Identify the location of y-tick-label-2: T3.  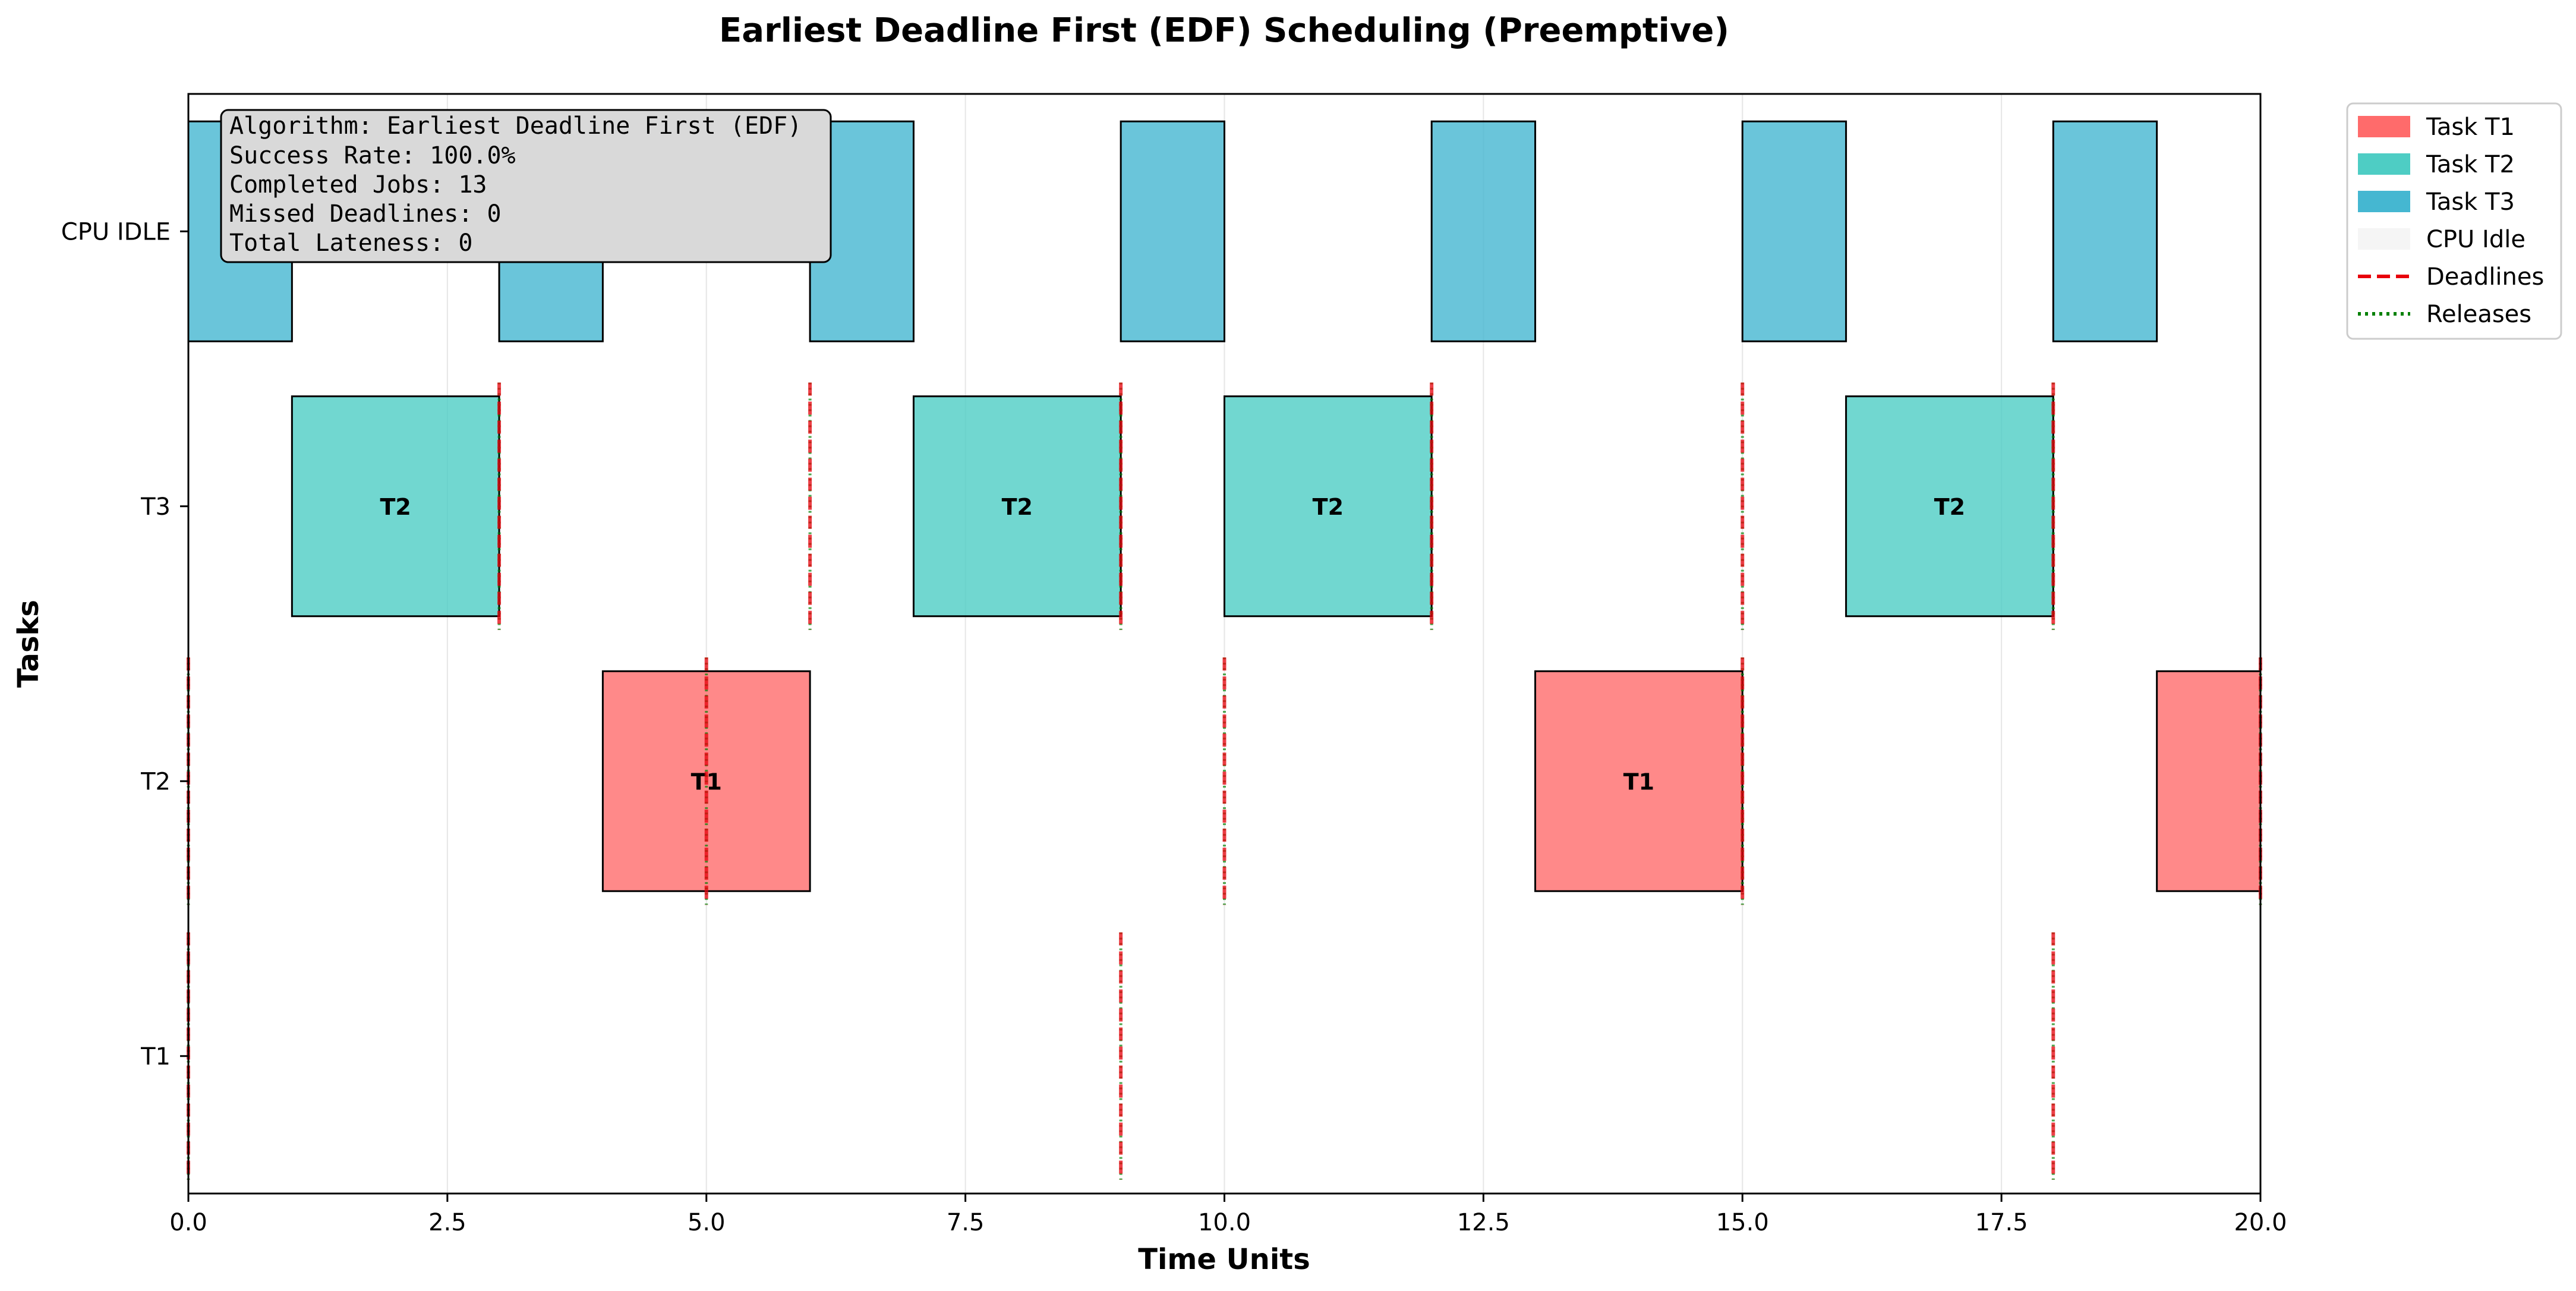
(156, 507).